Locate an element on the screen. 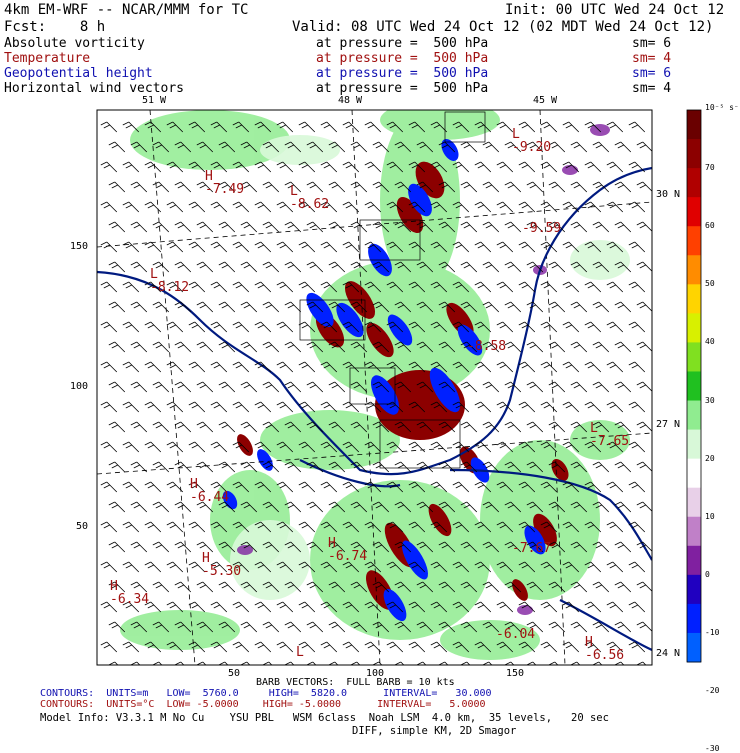 The image size is (740, 753). grid-x-100: 100 is located at coordinates (375, 673).